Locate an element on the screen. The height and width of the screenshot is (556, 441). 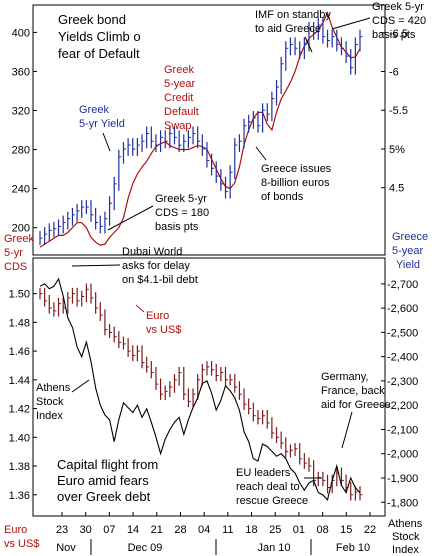
annotation-germany-pointer is located at coordinates (347, 430).